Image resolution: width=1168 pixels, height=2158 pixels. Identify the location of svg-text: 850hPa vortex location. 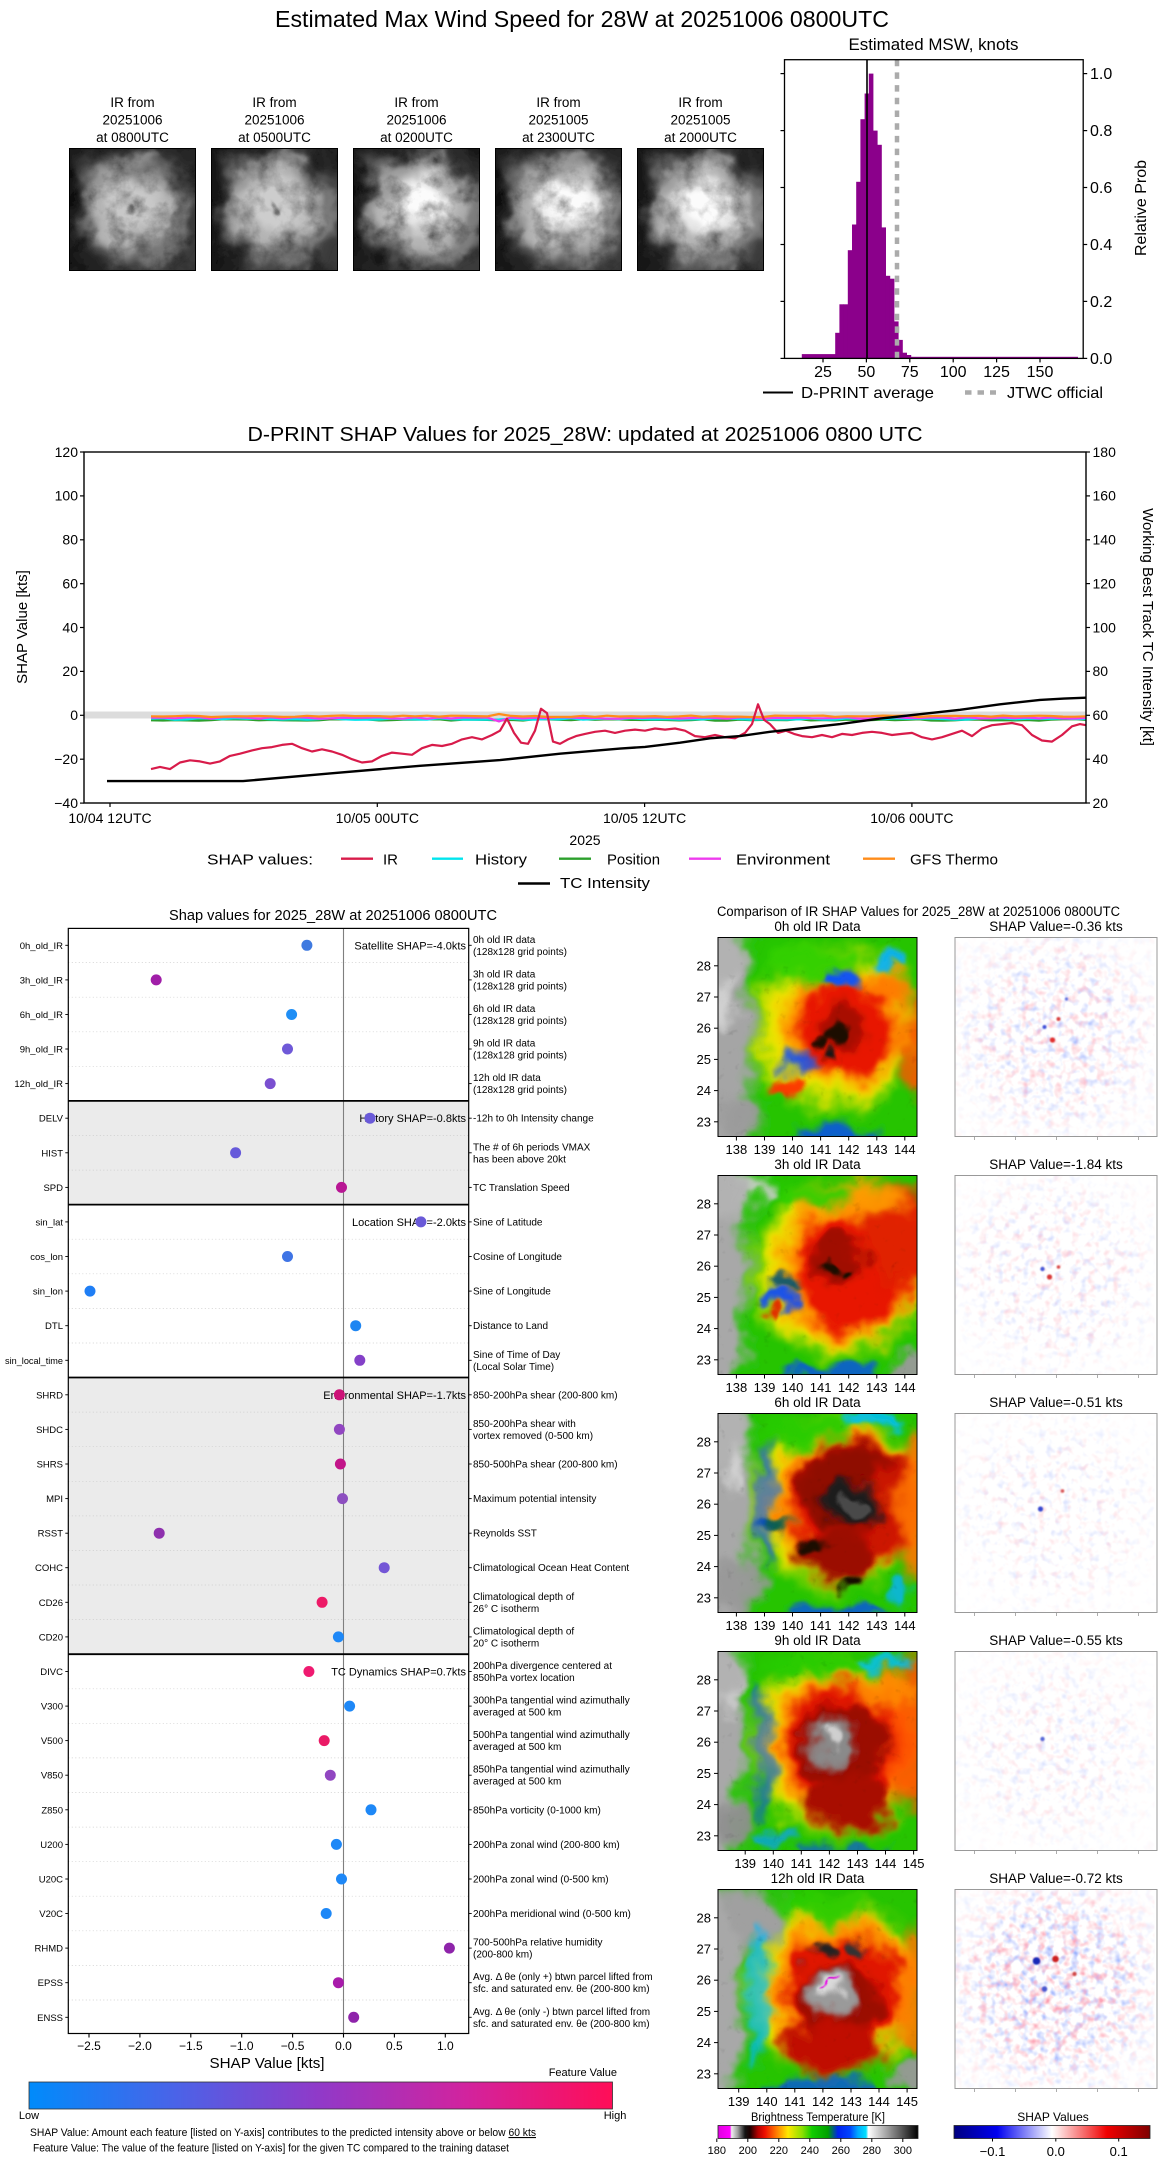
(524, 1678).